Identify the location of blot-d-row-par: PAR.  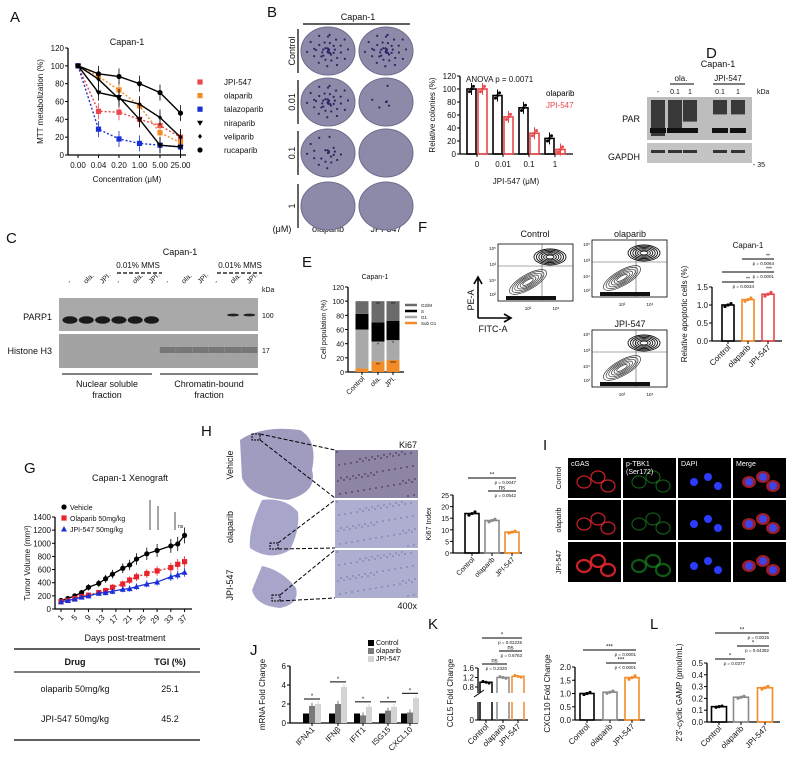
(631, 119).